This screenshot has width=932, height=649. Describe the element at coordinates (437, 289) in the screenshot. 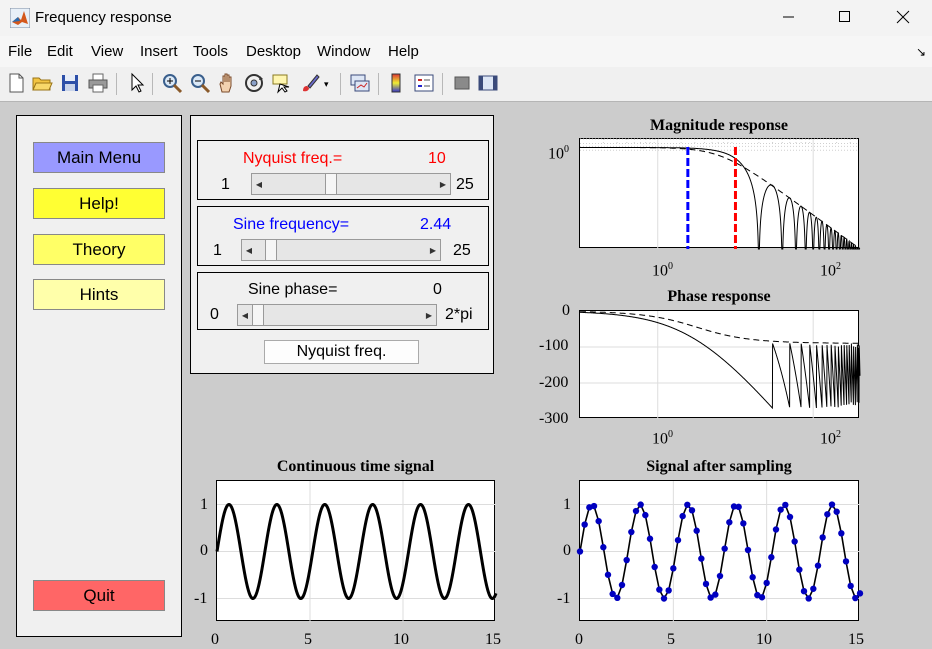

I see `sine-phase-value: 0` at that location.